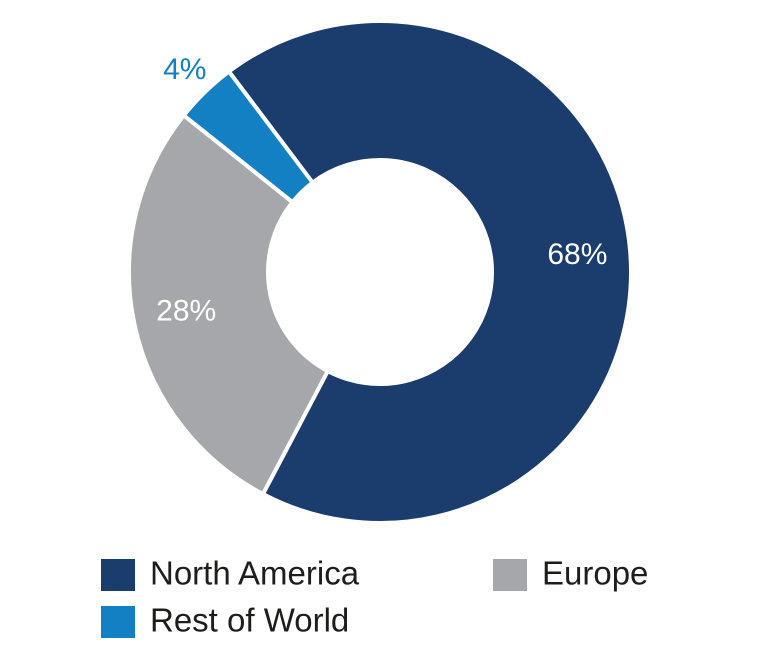  Describe the element at coordinates (248, 136) in the screenshot. I see `donut-segment` at that location.